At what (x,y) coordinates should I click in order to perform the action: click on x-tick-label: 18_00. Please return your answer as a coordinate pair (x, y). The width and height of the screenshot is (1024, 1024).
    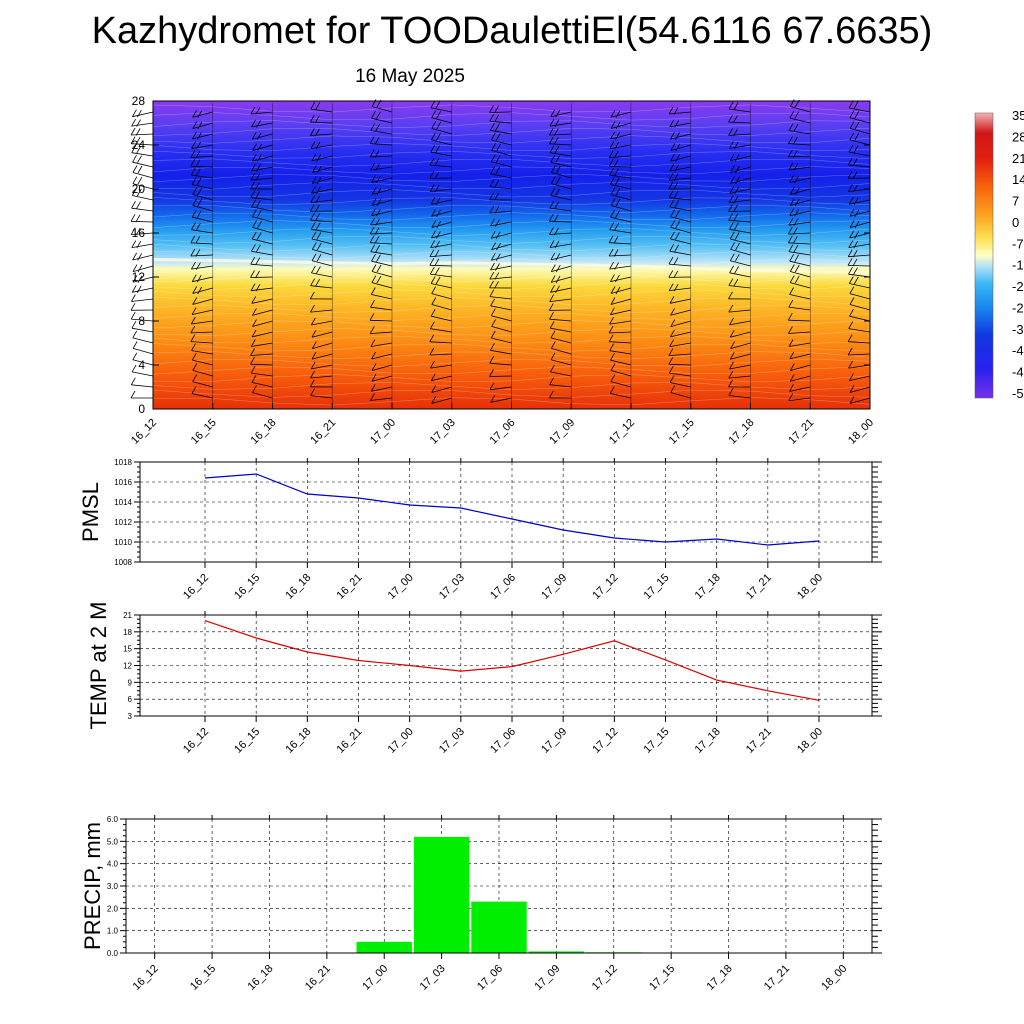
    Looking at the image, I should click on (861, 432).